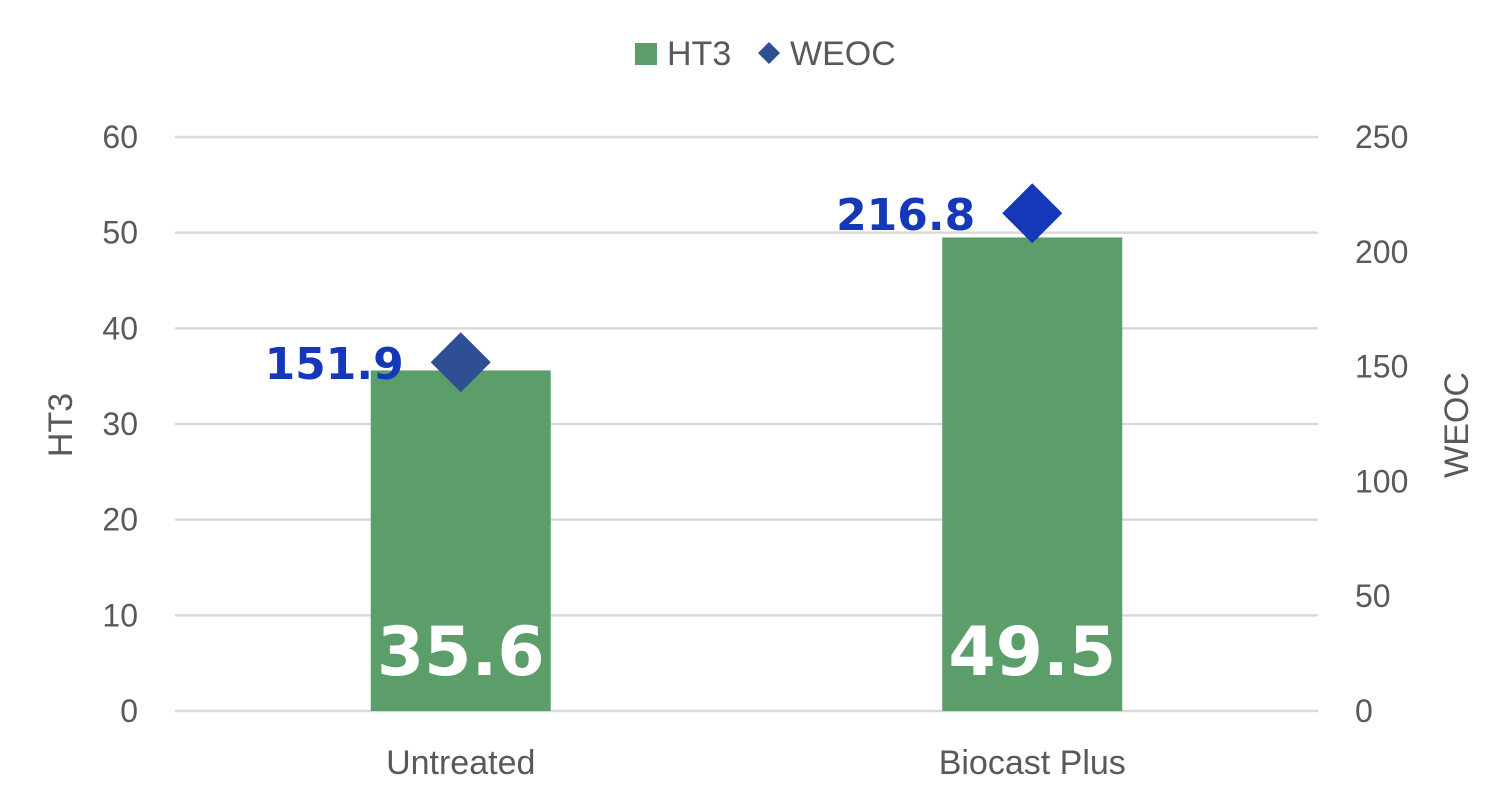 The image size is (1504, 812). Describe the element at coordinates (120, 233) in the screenshot. I see `left-tick-label: 50` at that location.